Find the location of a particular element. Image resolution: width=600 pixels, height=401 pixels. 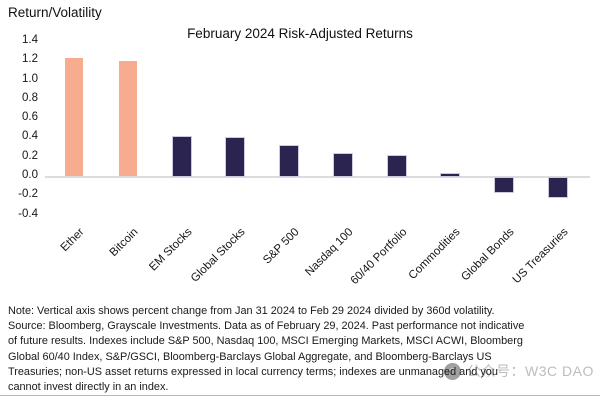

bar-commodities is located at coordinates (450, 175).